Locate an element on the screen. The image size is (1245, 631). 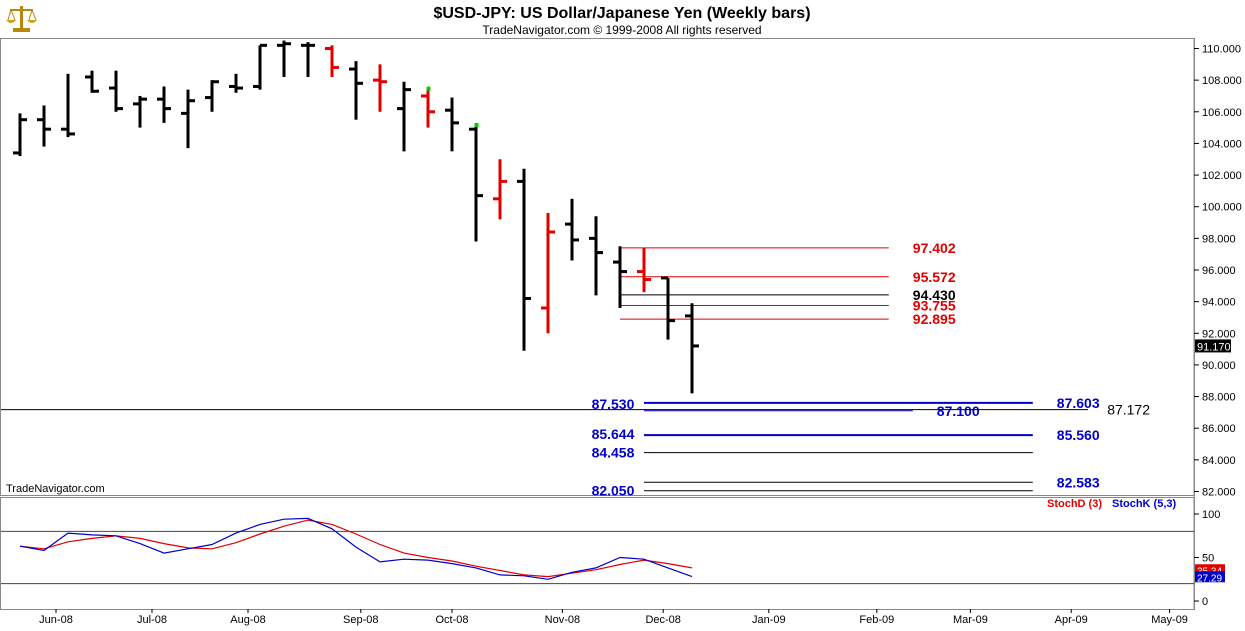
price-tick-label: 92.000 is located at coordinates (1219, 334).